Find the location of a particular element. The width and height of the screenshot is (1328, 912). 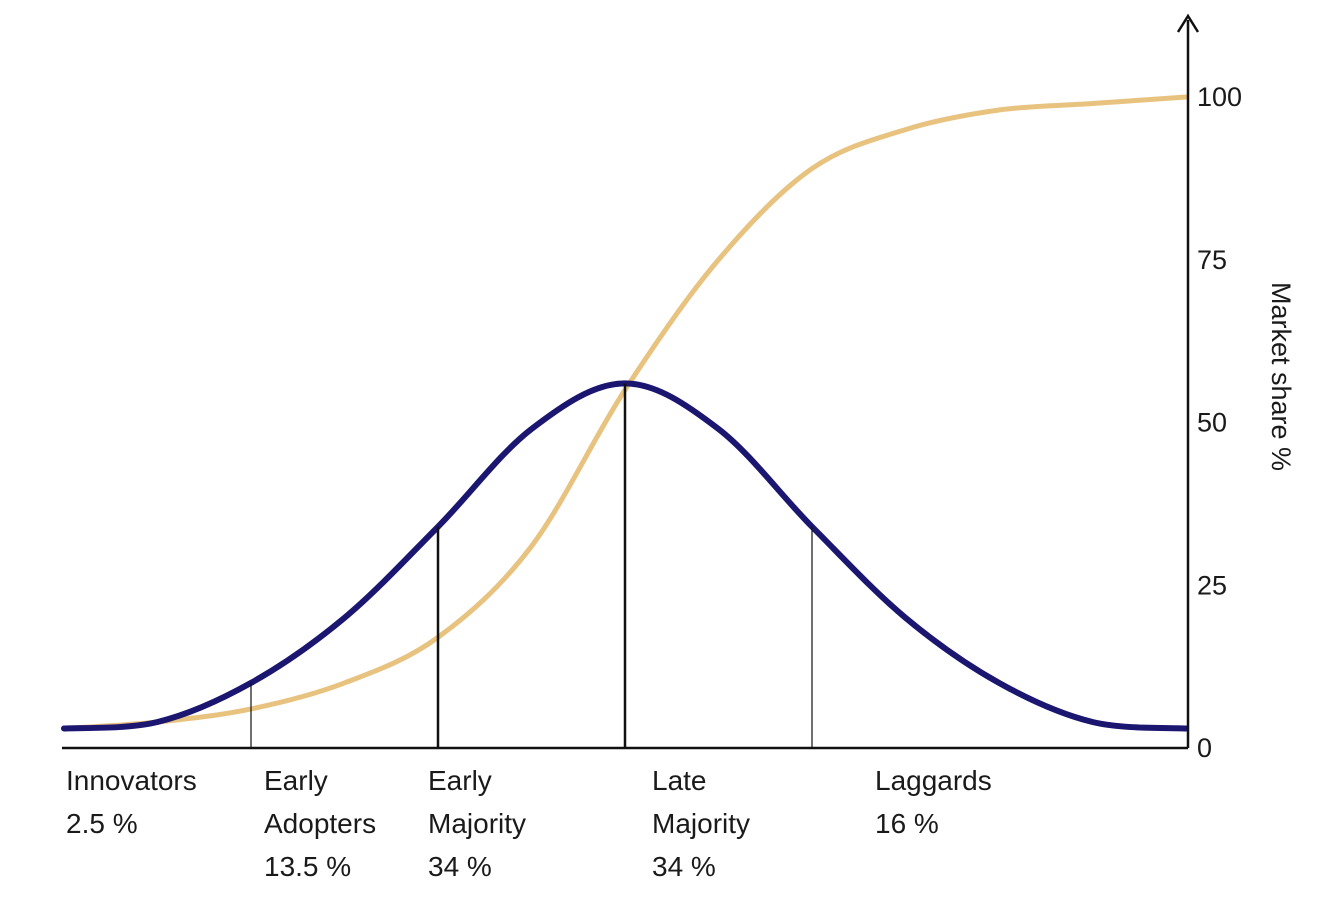

segment-early-adopters-share: 13.5 % is located at coordinates (307, 866).